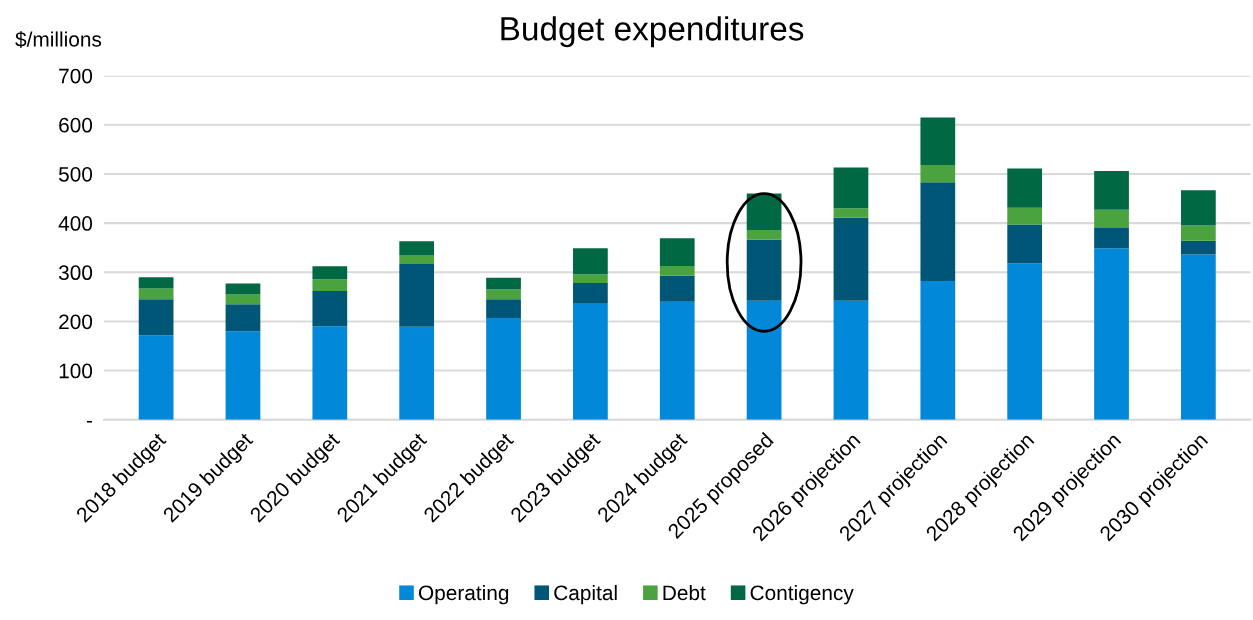 This screenshot has height=620, width=1253. I want to click on legend-label: Capital, so click(585, 594).